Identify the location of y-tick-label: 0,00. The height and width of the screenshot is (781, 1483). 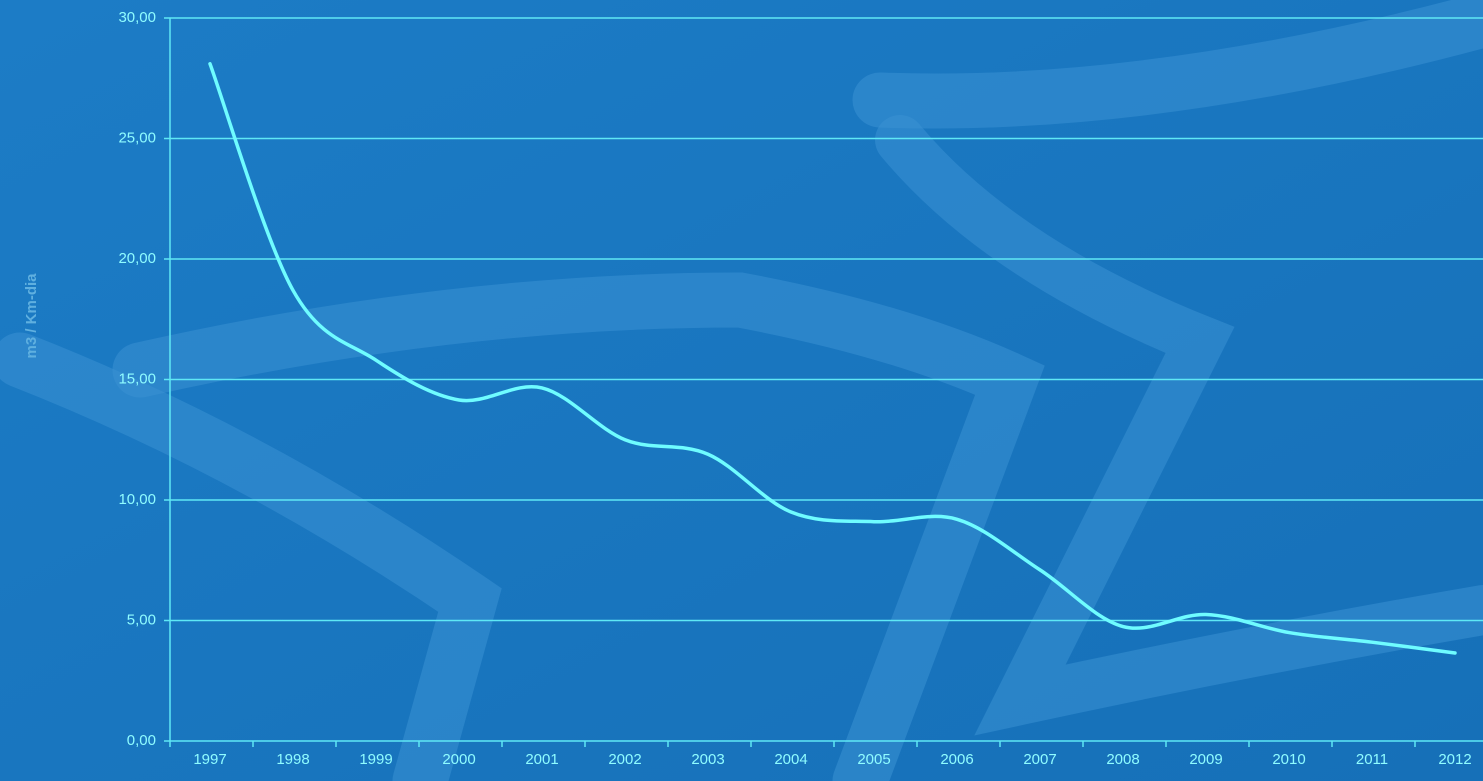
(141, 740).